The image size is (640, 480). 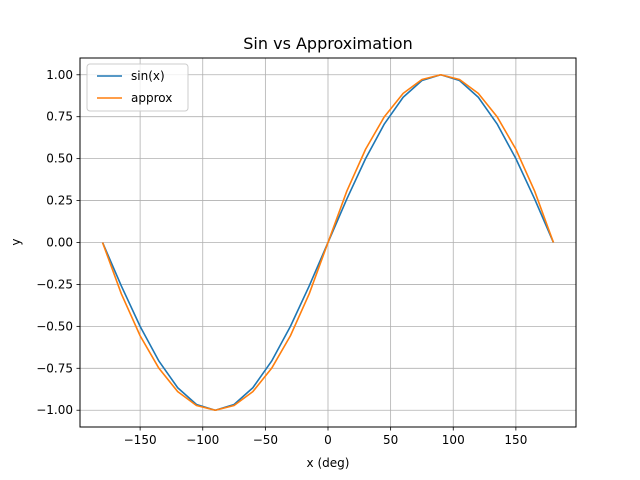 What do you see at coordinates (327, 43) in the screenshot?
I see `chart-title: Sin vs Approximation` at bounding box center [327, 43].